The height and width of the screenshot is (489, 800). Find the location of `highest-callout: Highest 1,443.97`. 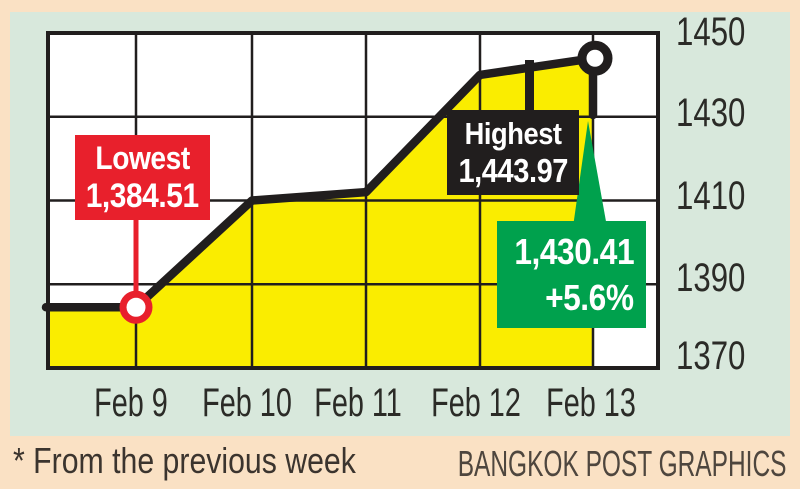

highest-callout: Highest 1,443.97 is located at coordinates (513, 152).